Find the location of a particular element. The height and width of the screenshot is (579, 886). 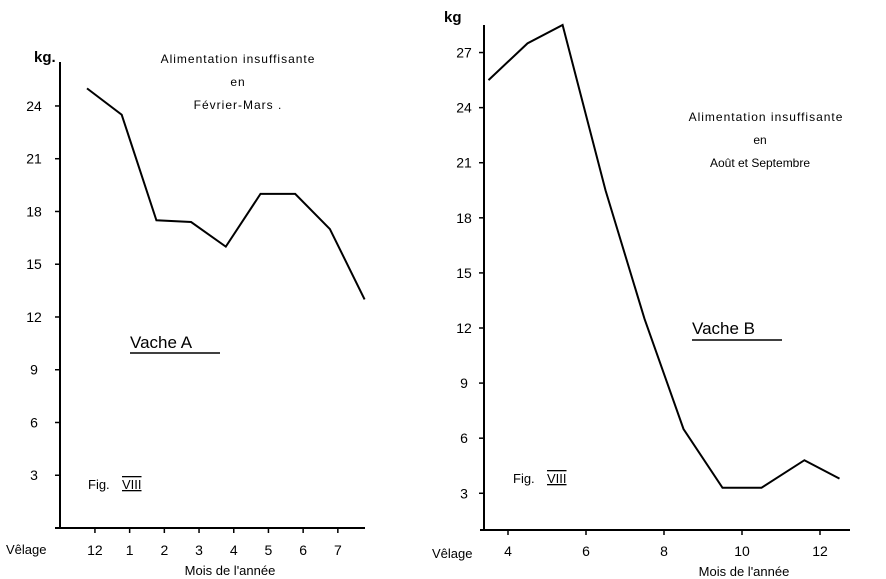

x-first-label-b: Vêlage is located at coordinates (452, 553).